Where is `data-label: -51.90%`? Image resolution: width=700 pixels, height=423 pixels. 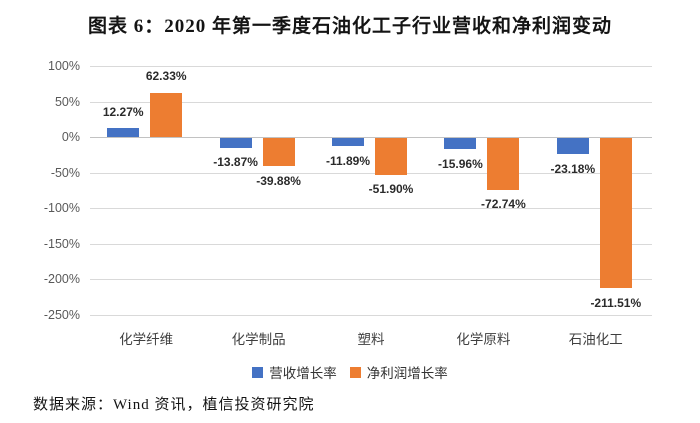 data-label: -51.90% is located at coordinates (391, 189).